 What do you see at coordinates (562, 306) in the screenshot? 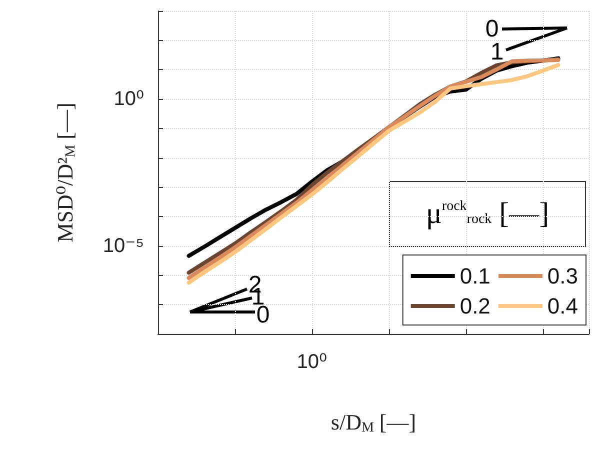
I see `legend-label: 0.4` at bounding box center [562, 306].